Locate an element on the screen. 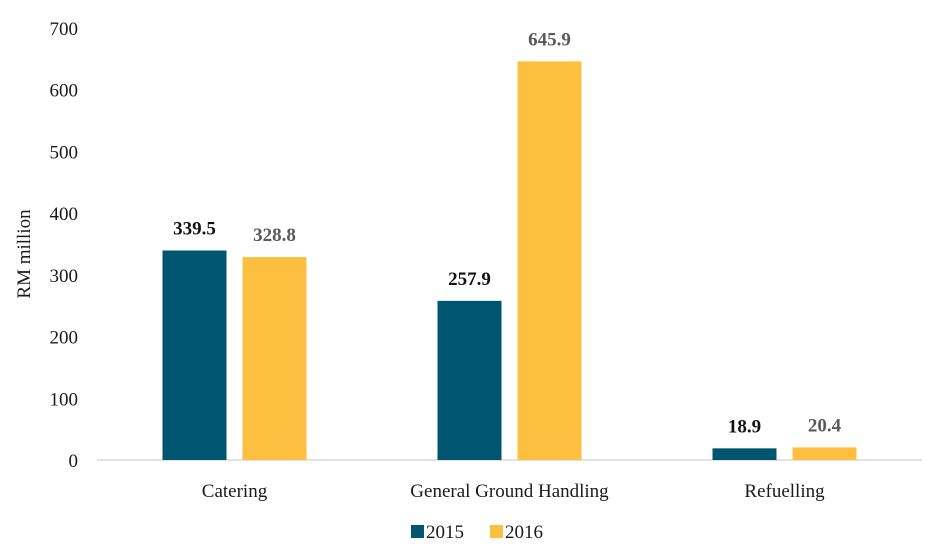 This screenshot has height=548, width=935. bar-2015-general-ground-handling is located at coordinates (469, 380).